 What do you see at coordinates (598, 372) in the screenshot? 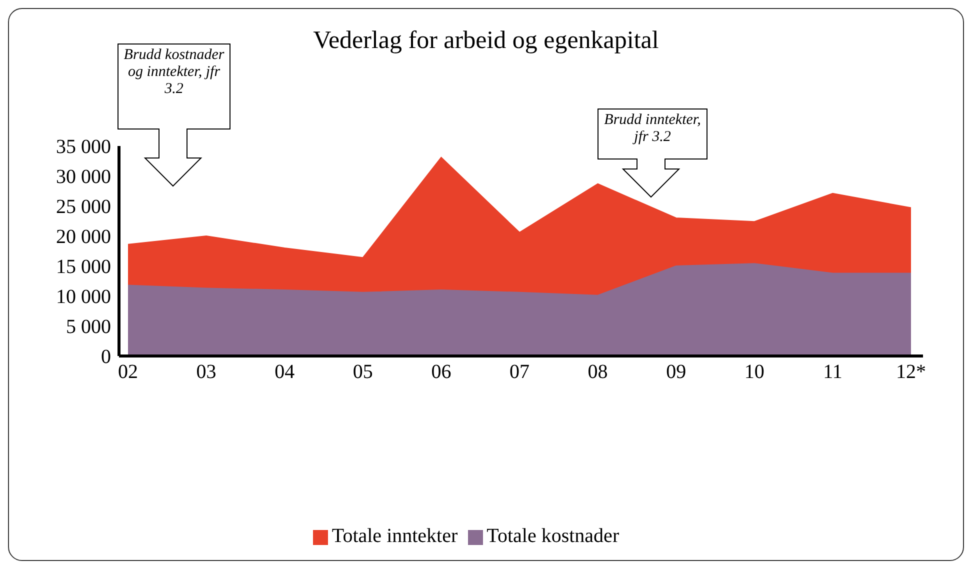
I see `x-tick-label: 08` at bounding box center [598, 372].